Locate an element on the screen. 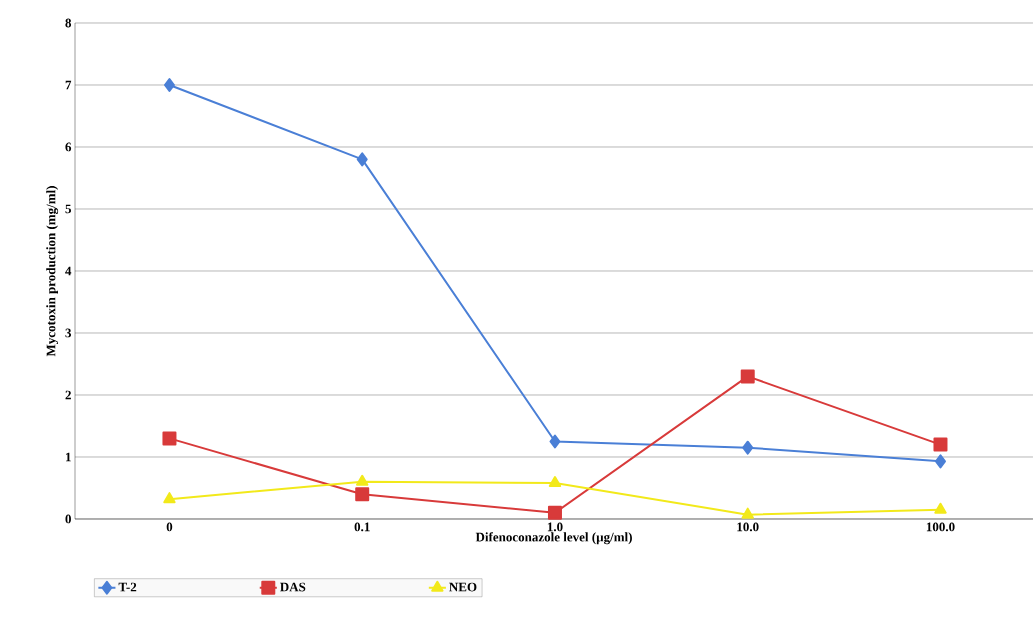 The height and width of the screenshot is (636, 1033). x-tick-label: 10.0 is located at coordinates (748, 527).